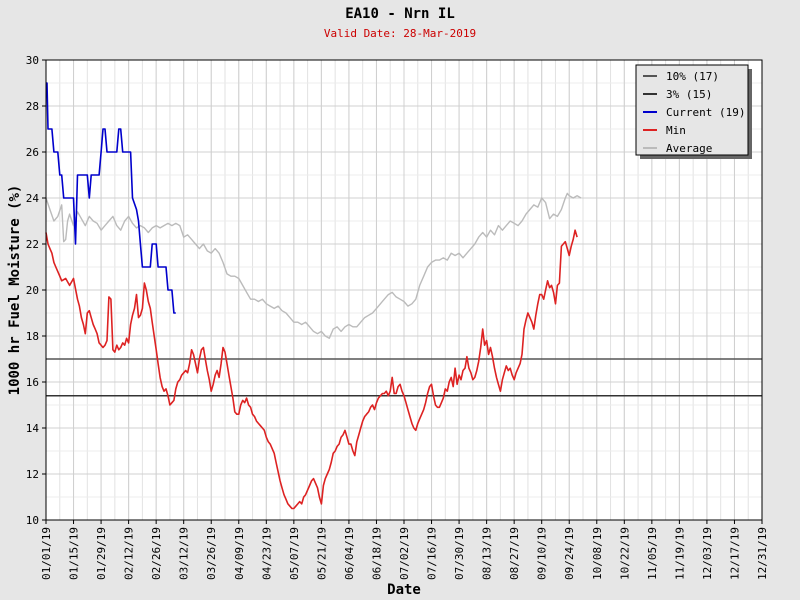  I want to click on x-tick-label: 06/18/19, so click(376, 553).